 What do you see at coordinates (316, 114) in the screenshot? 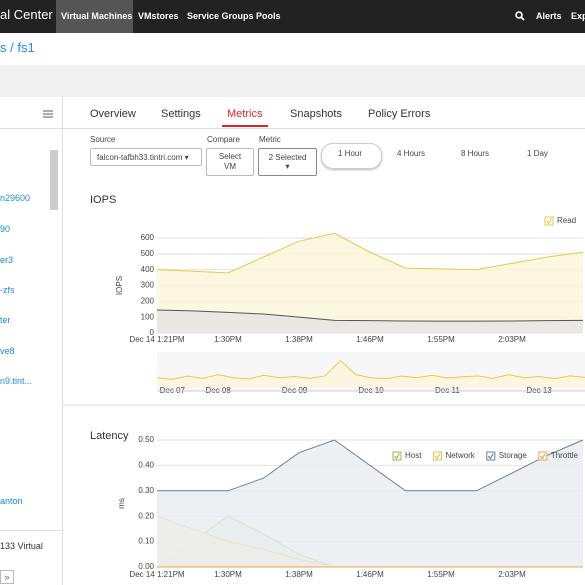
I see `tab: Snapshots` at bounding box center [316, 114].